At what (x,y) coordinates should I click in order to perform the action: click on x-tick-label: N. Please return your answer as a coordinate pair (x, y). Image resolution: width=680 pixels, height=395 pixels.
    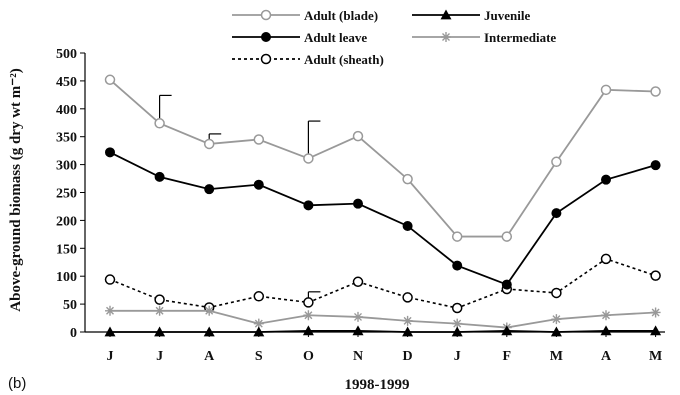
    Looking at the image, I should click on (358, 356).